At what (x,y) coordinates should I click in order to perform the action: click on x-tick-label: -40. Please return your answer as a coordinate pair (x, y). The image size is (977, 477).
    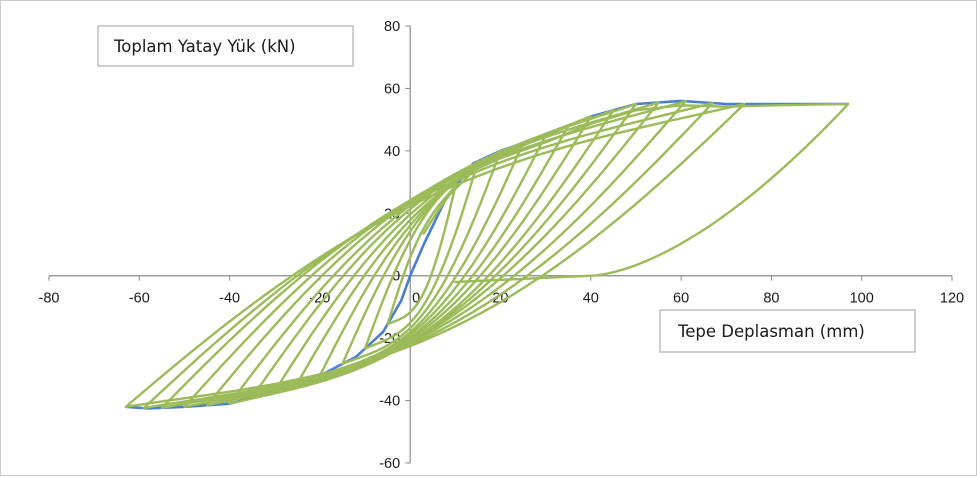
    Looking at the image, I should click on (229, 299).